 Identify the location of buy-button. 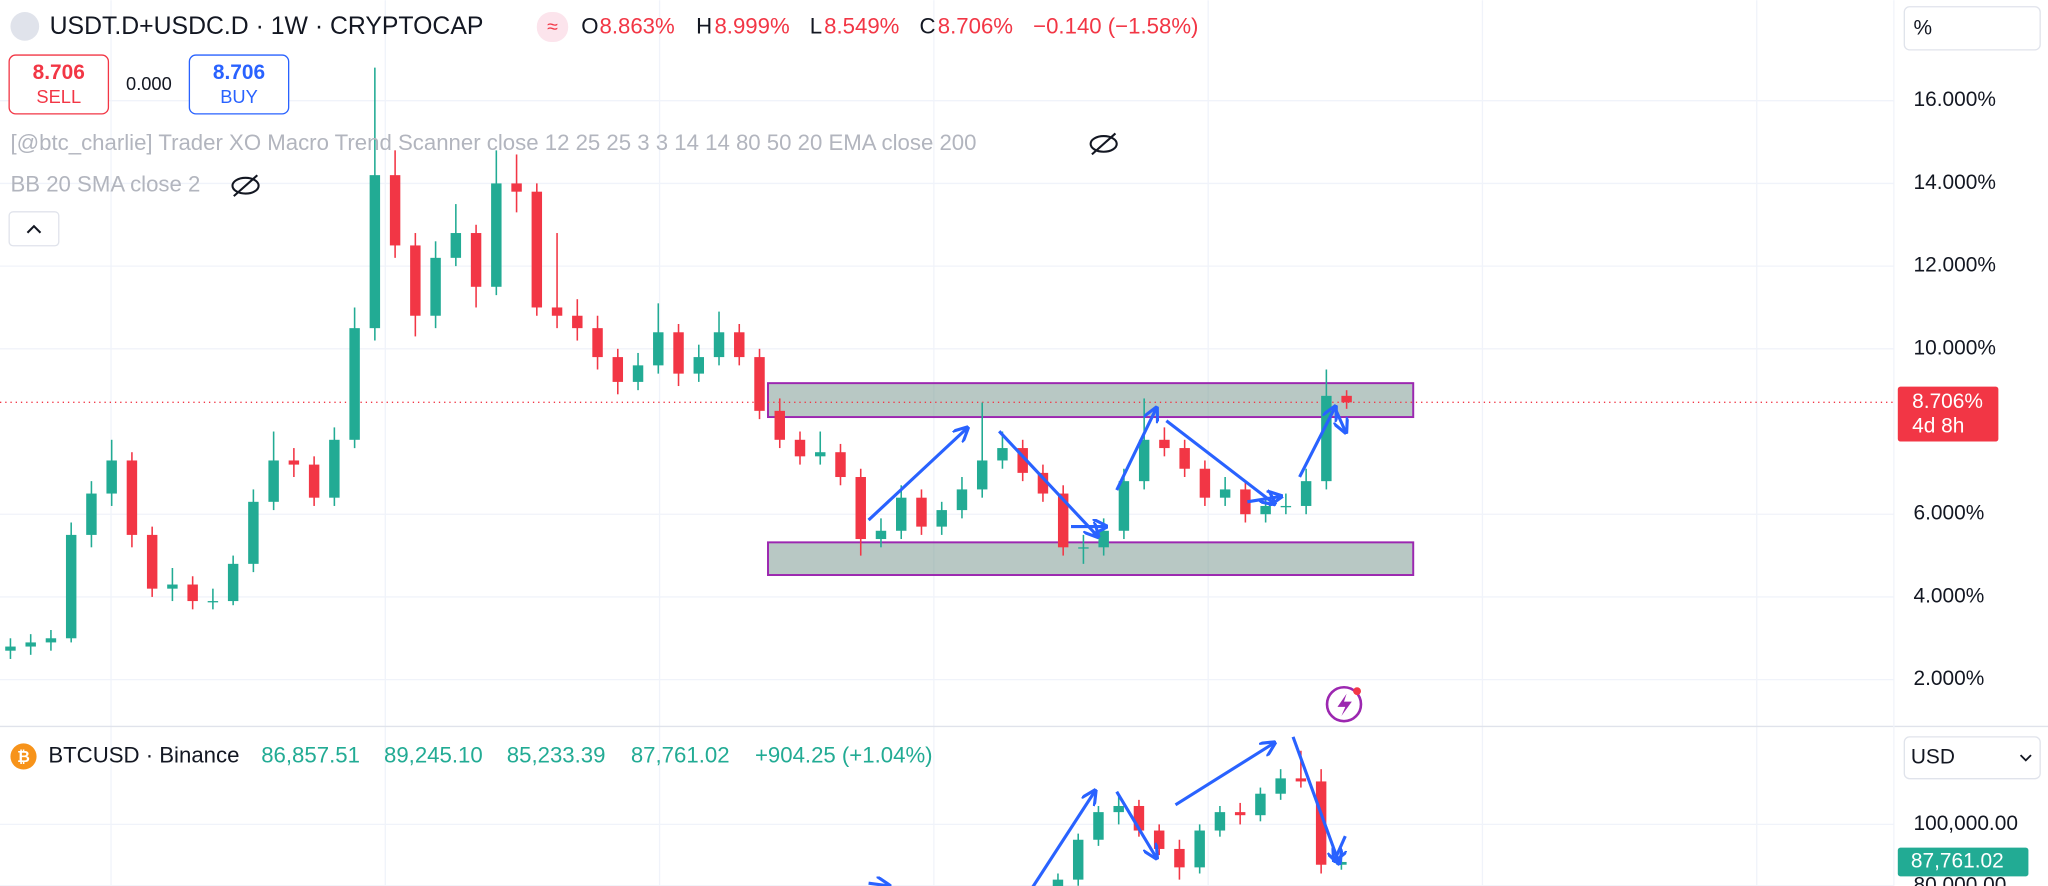
(239, 84).